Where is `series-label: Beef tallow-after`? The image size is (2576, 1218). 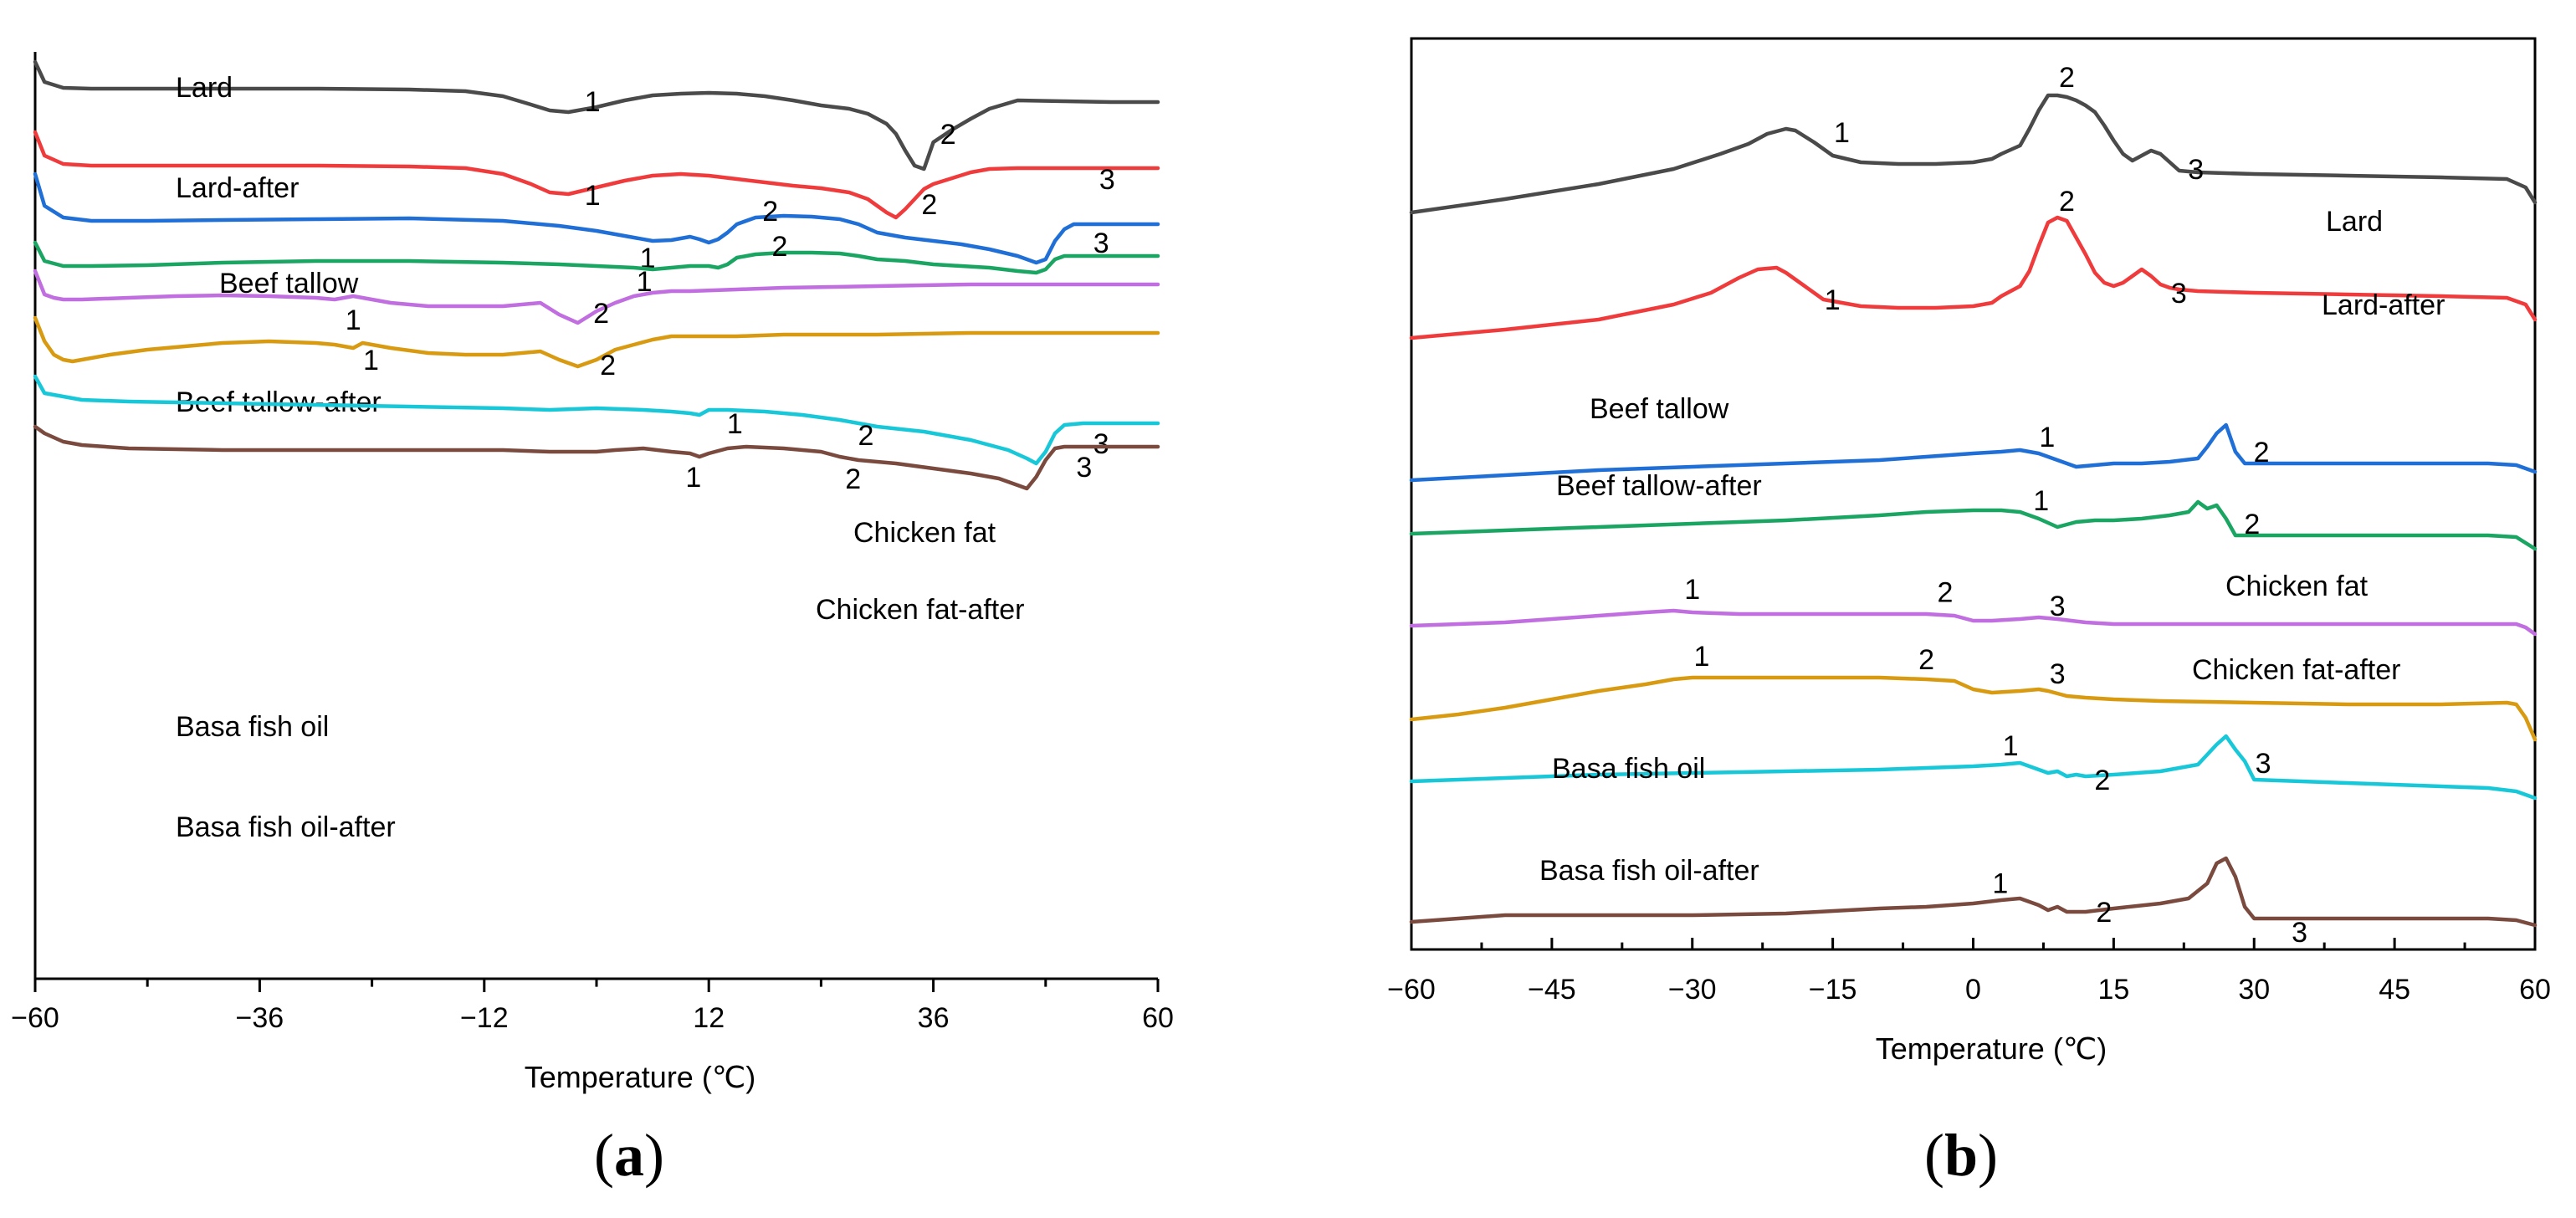 series-label: Beef tallow-after is located at coordinates (1659, 486).